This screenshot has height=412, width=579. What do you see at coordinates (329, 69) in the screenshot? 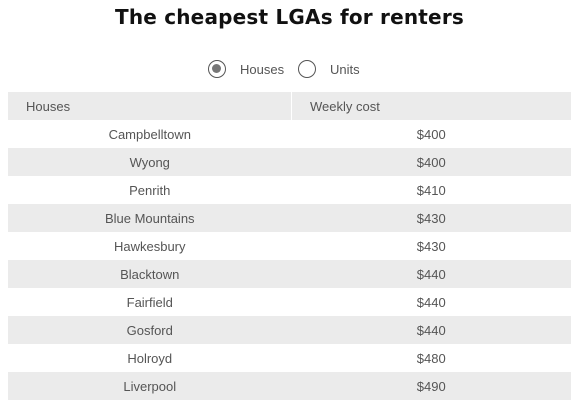
I see `units-radio: Units` at bounding box center [329, 69].